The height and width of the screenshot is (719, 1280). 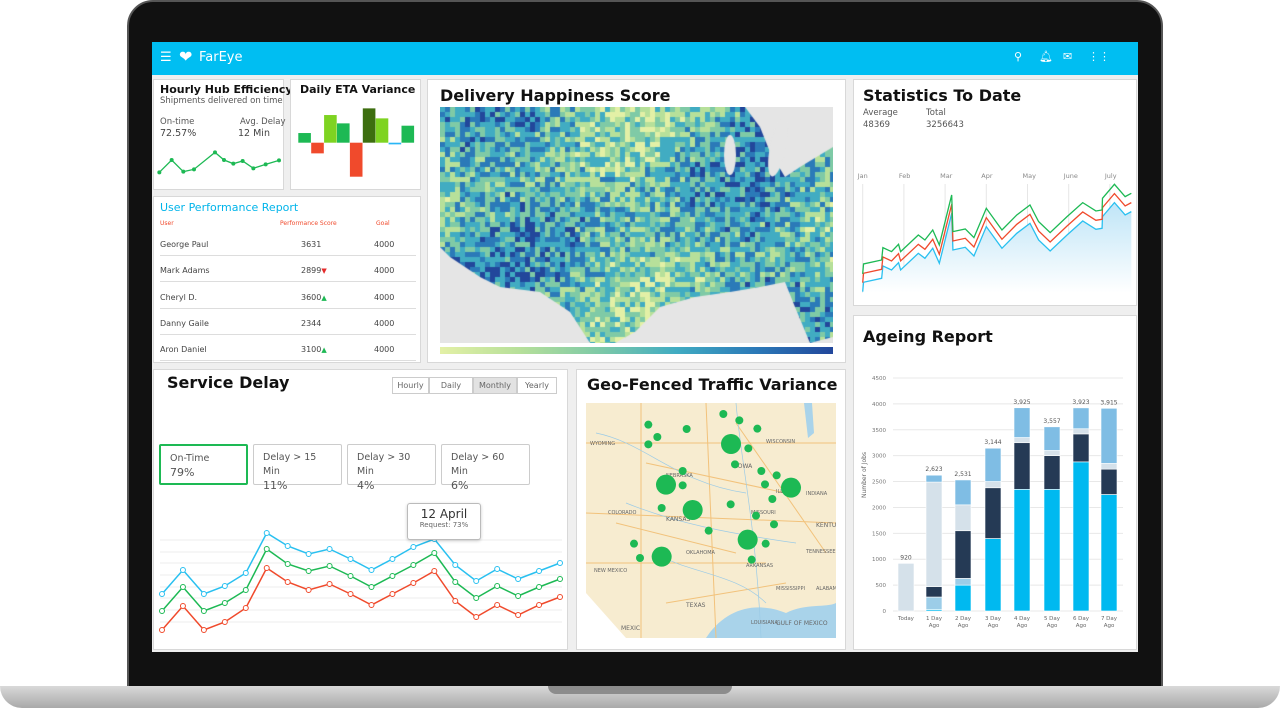 I want to click on kpi-card: Delay > 30 Min 4%, so click(x=391, y=468).